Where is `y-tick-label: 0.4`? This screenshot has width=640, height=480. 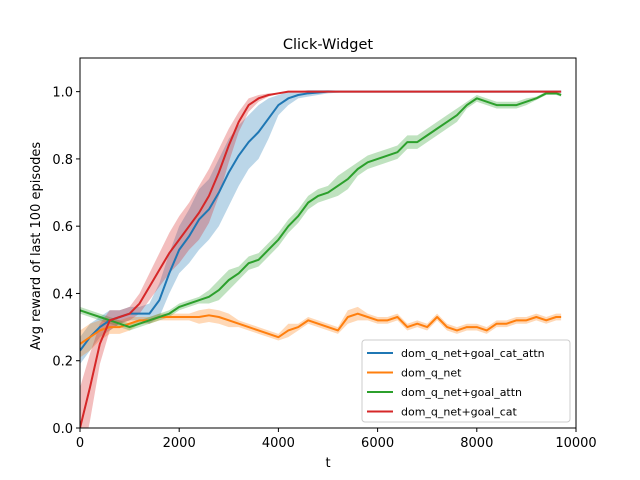 y-tick-label: 0.4 is located at coordinates (62, 294).